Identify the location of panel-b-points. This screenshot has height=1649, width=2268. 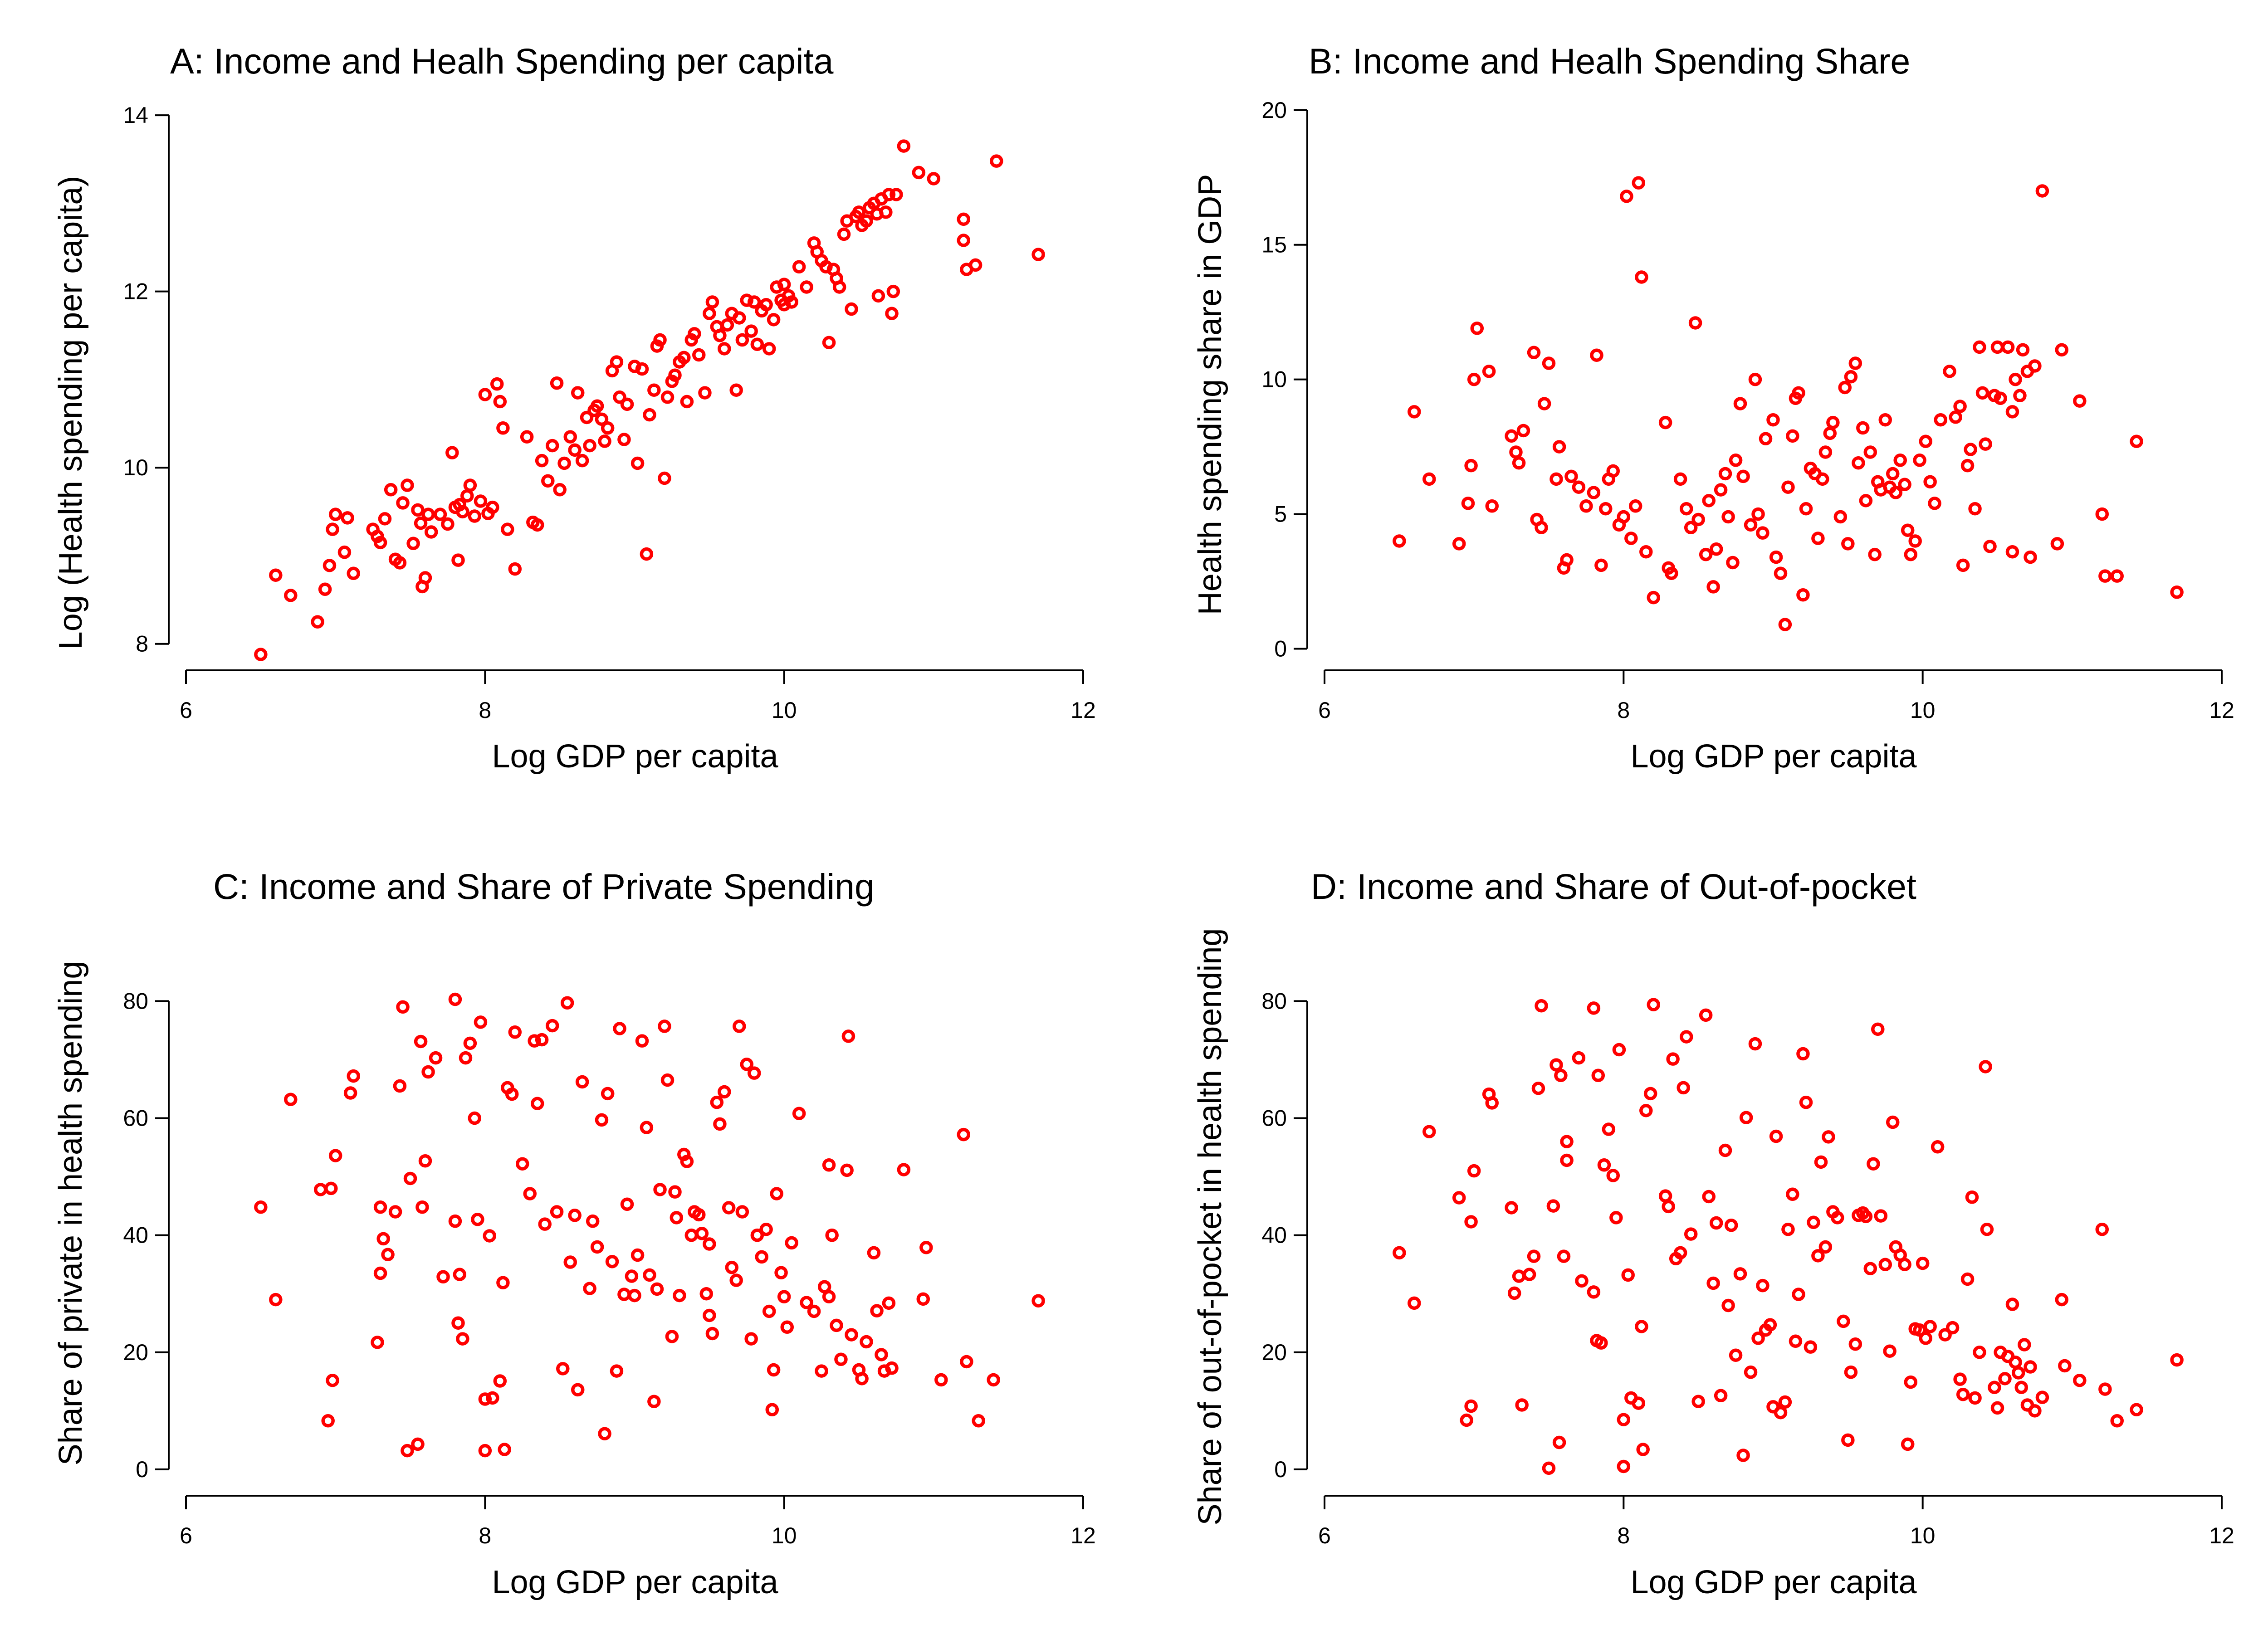
(1789, 404).